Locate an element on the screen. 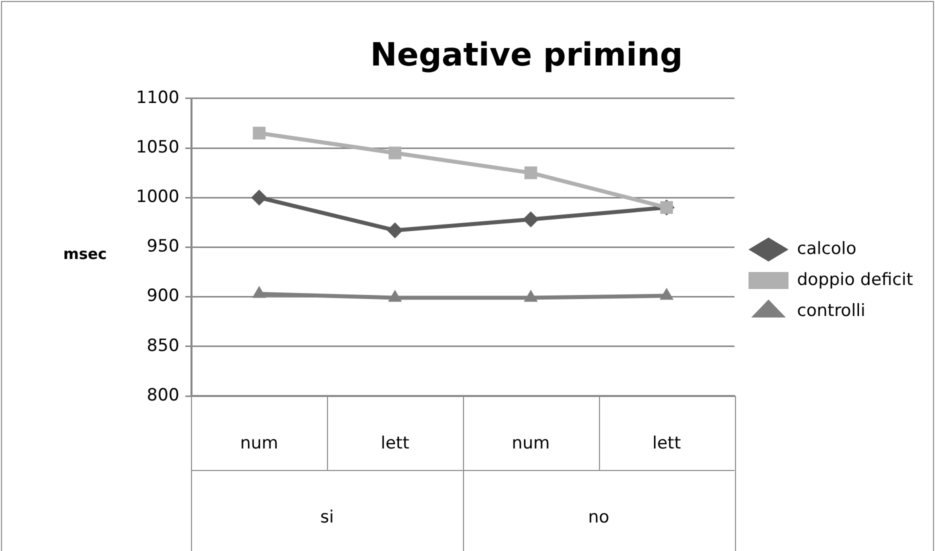 This screenshot has height=551, width=935. text: si is located at coordinates (327, 517).